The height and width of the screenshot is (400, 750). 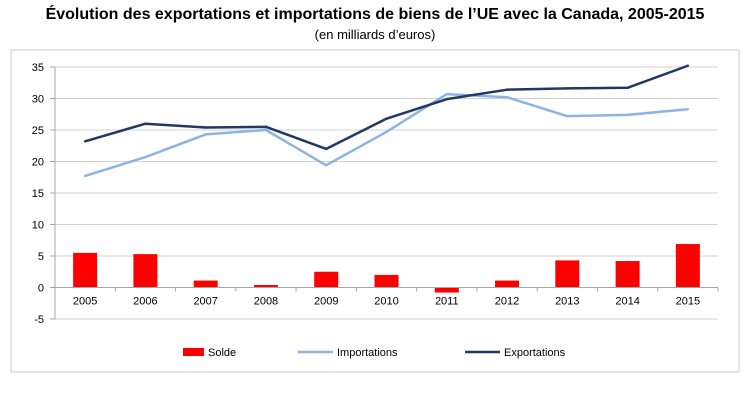 I want to click on bar-solde-2011, so click(x=446, y=290).